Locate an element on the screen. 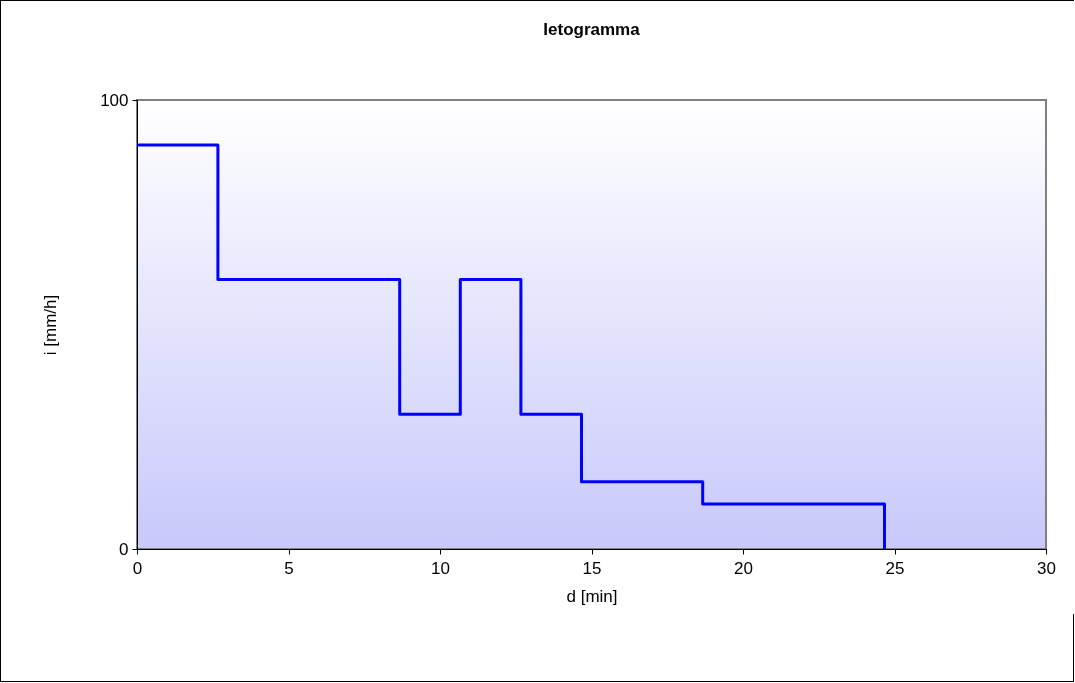 The width and height of the screenshot is (1075, 683). x-tick-label: 0 is located at coordinates (137, 568).